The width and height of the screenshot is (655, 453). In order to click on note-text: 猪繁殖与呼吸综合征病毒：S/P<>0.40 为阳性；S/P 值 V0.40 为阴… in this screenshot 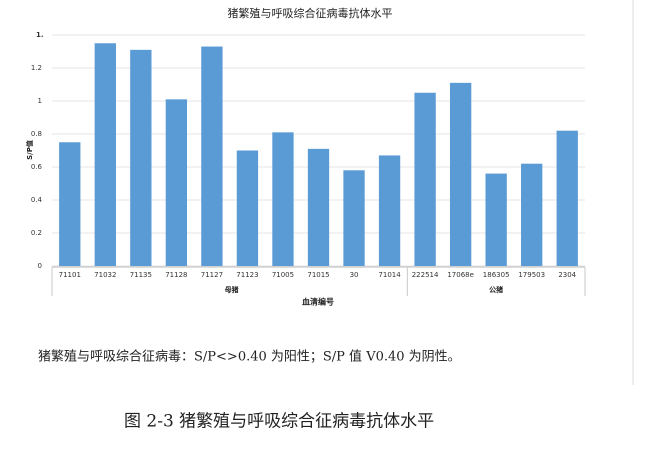, I will do `click(249, 357)`.